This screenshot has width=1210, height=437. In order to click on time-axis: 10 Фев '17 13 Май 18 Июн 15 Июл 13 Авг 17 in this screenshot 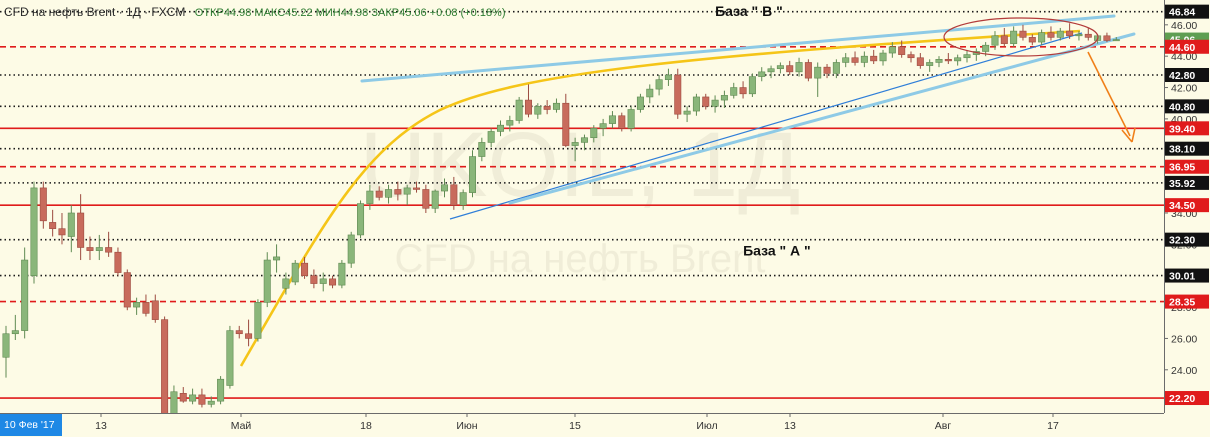, I will do `click(605, 425)`.